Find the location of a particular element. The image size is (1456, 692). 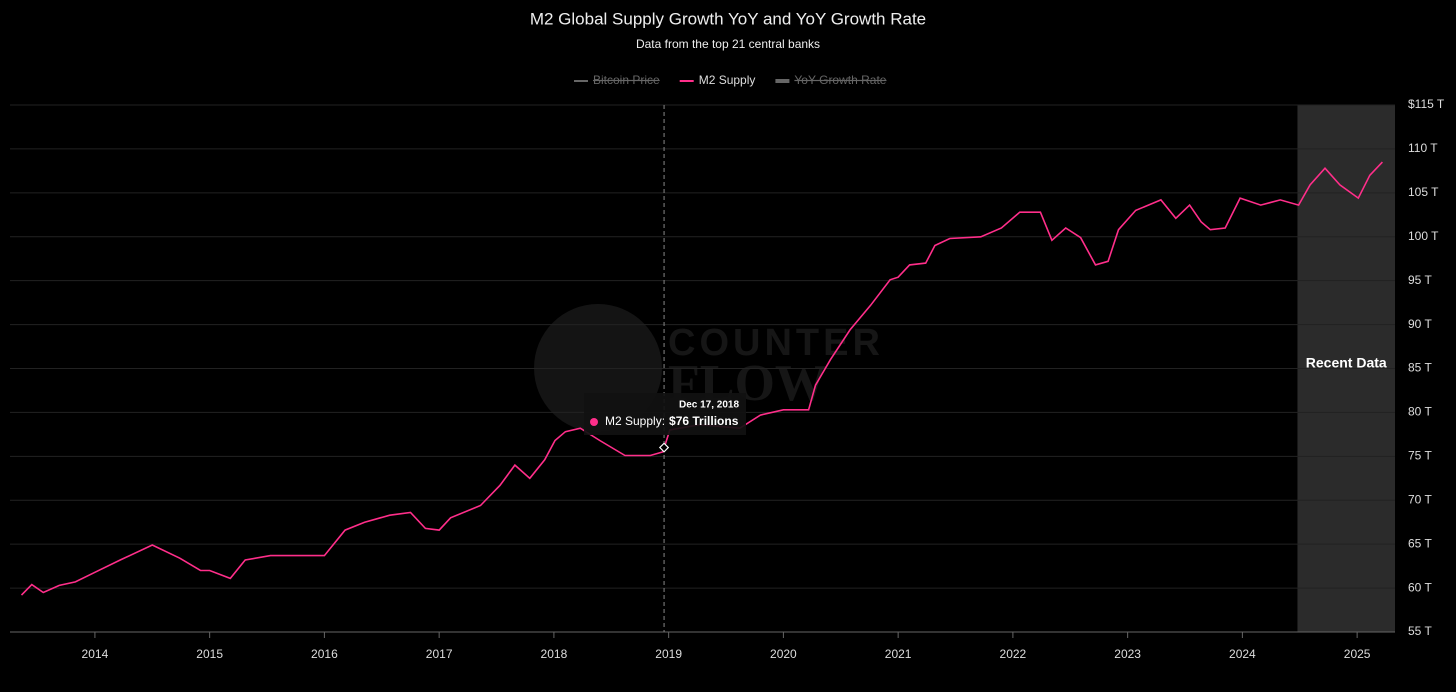

y-tick-label: 65 T is located at coordinates (1420, 543).